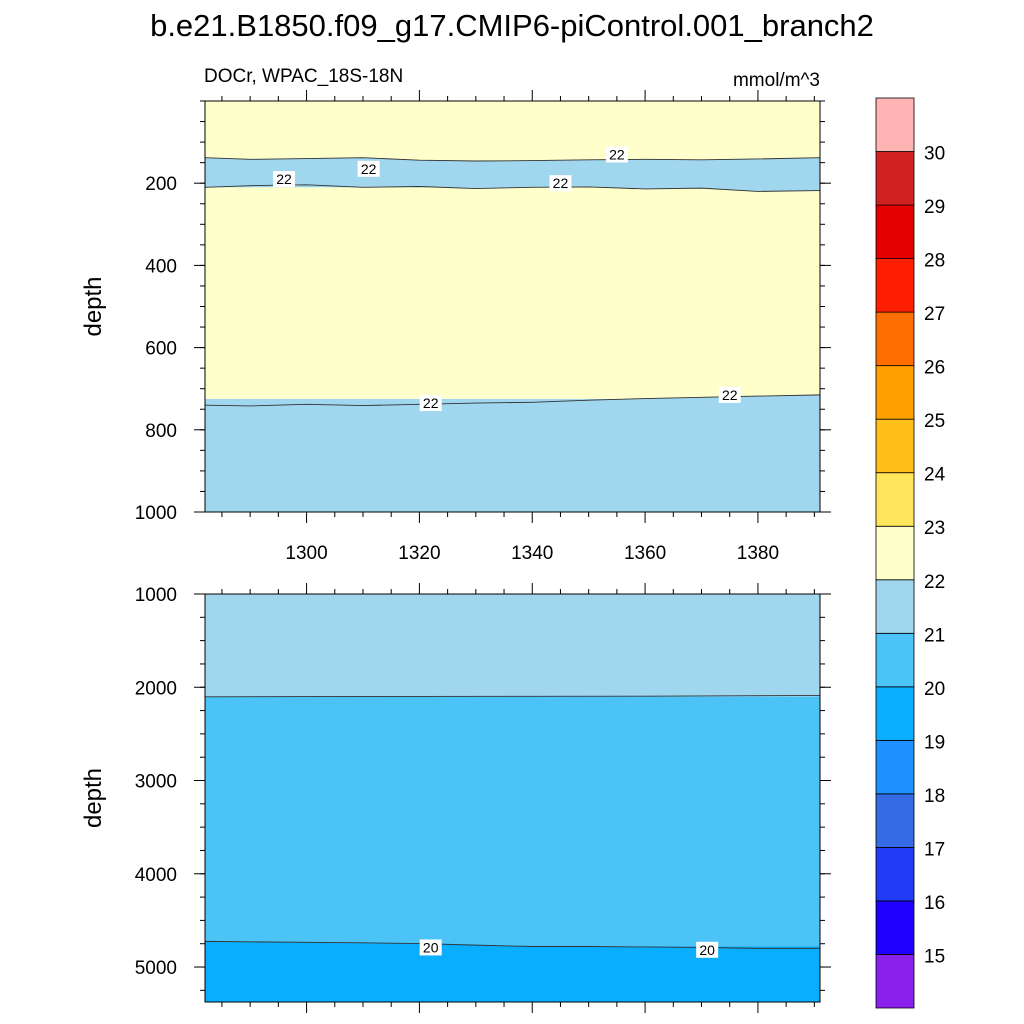 The image size is (1024, 1024). Describe the element at coordinates (303, 76) in the screenshot. I see `left-subtitle: DOCr, WPAC_18S-18N` at that location.